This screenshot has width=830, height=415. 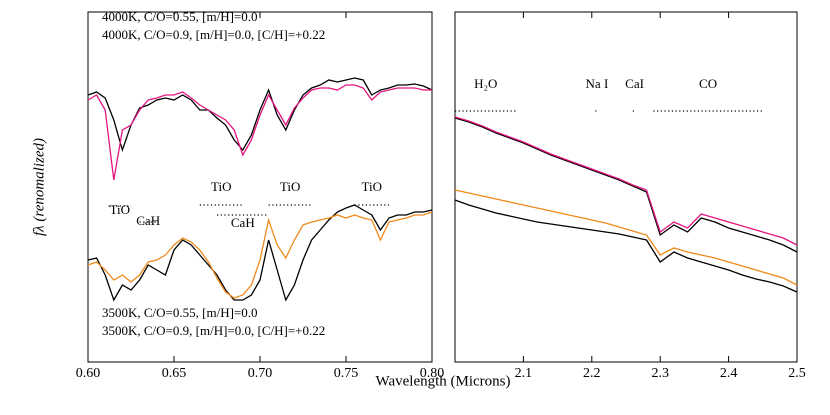 What do you see at coordinates (180, 16) in the screenshot?
I see `legend-label: 4000K, C/O=0.55, [m/H]=0.0` at bounding box center [180, 16].